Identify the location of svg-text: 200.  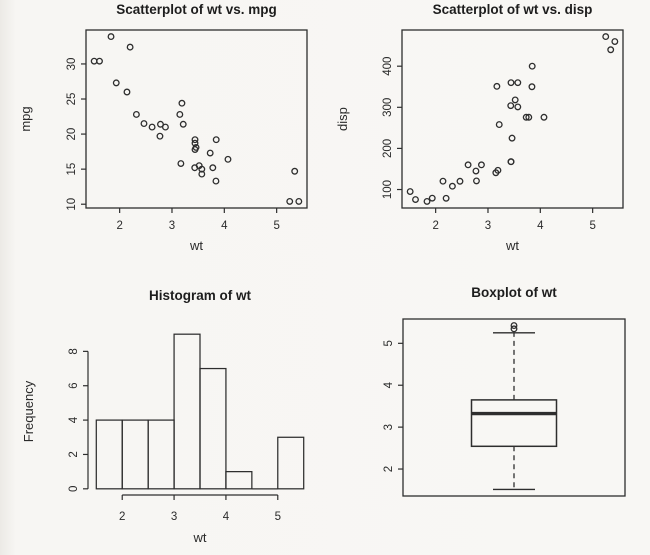
(388, 148).